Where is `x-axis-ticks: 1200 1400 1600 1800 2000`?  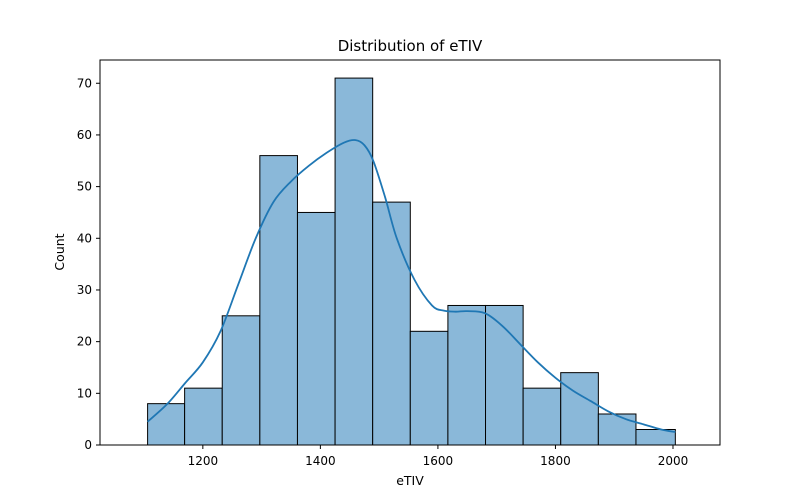 x-axis-ticks: 1200 1400 1600 1800 2000 is located at coordinates (438, 456).